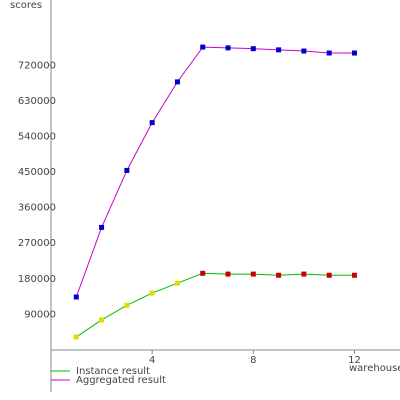  I want to click on x-axis-label: warehouses, so click(374, 368).